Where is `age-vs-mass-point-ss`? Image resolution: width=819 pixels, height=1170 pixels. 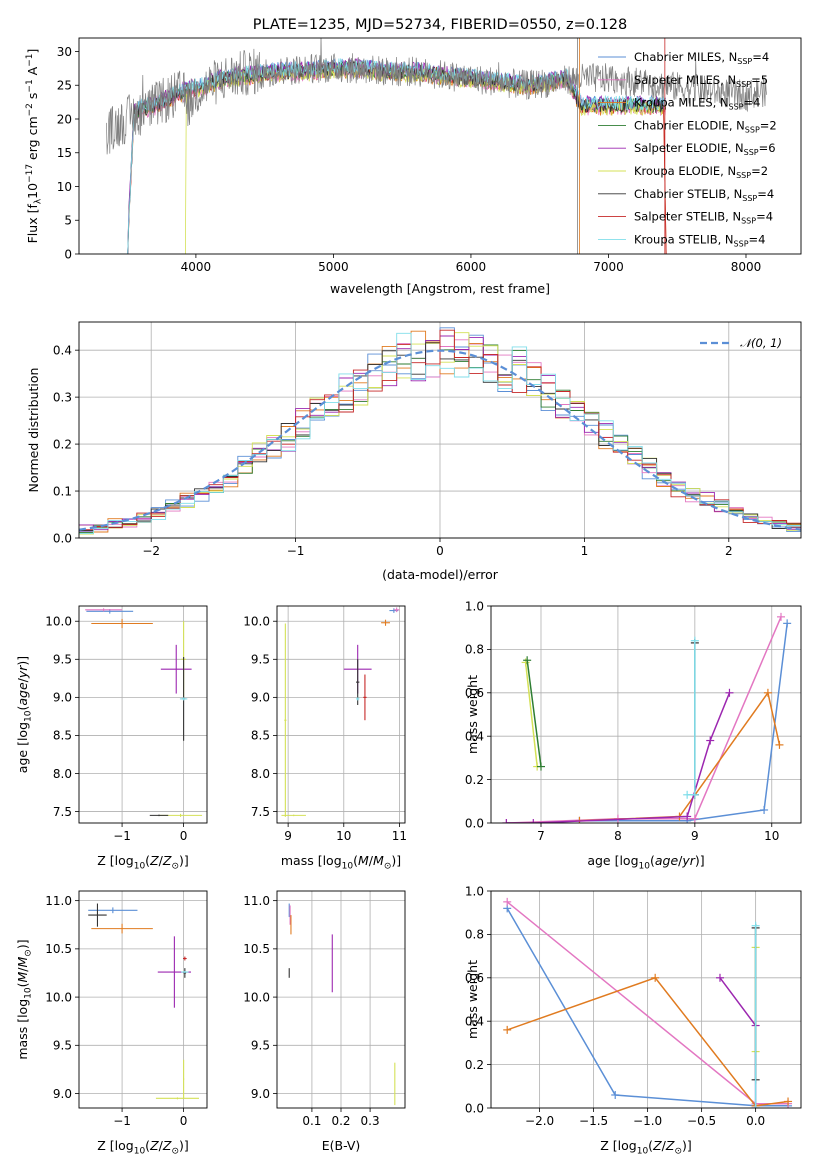 age-vs-mass-point-ss is located at coordinates (365, 697).